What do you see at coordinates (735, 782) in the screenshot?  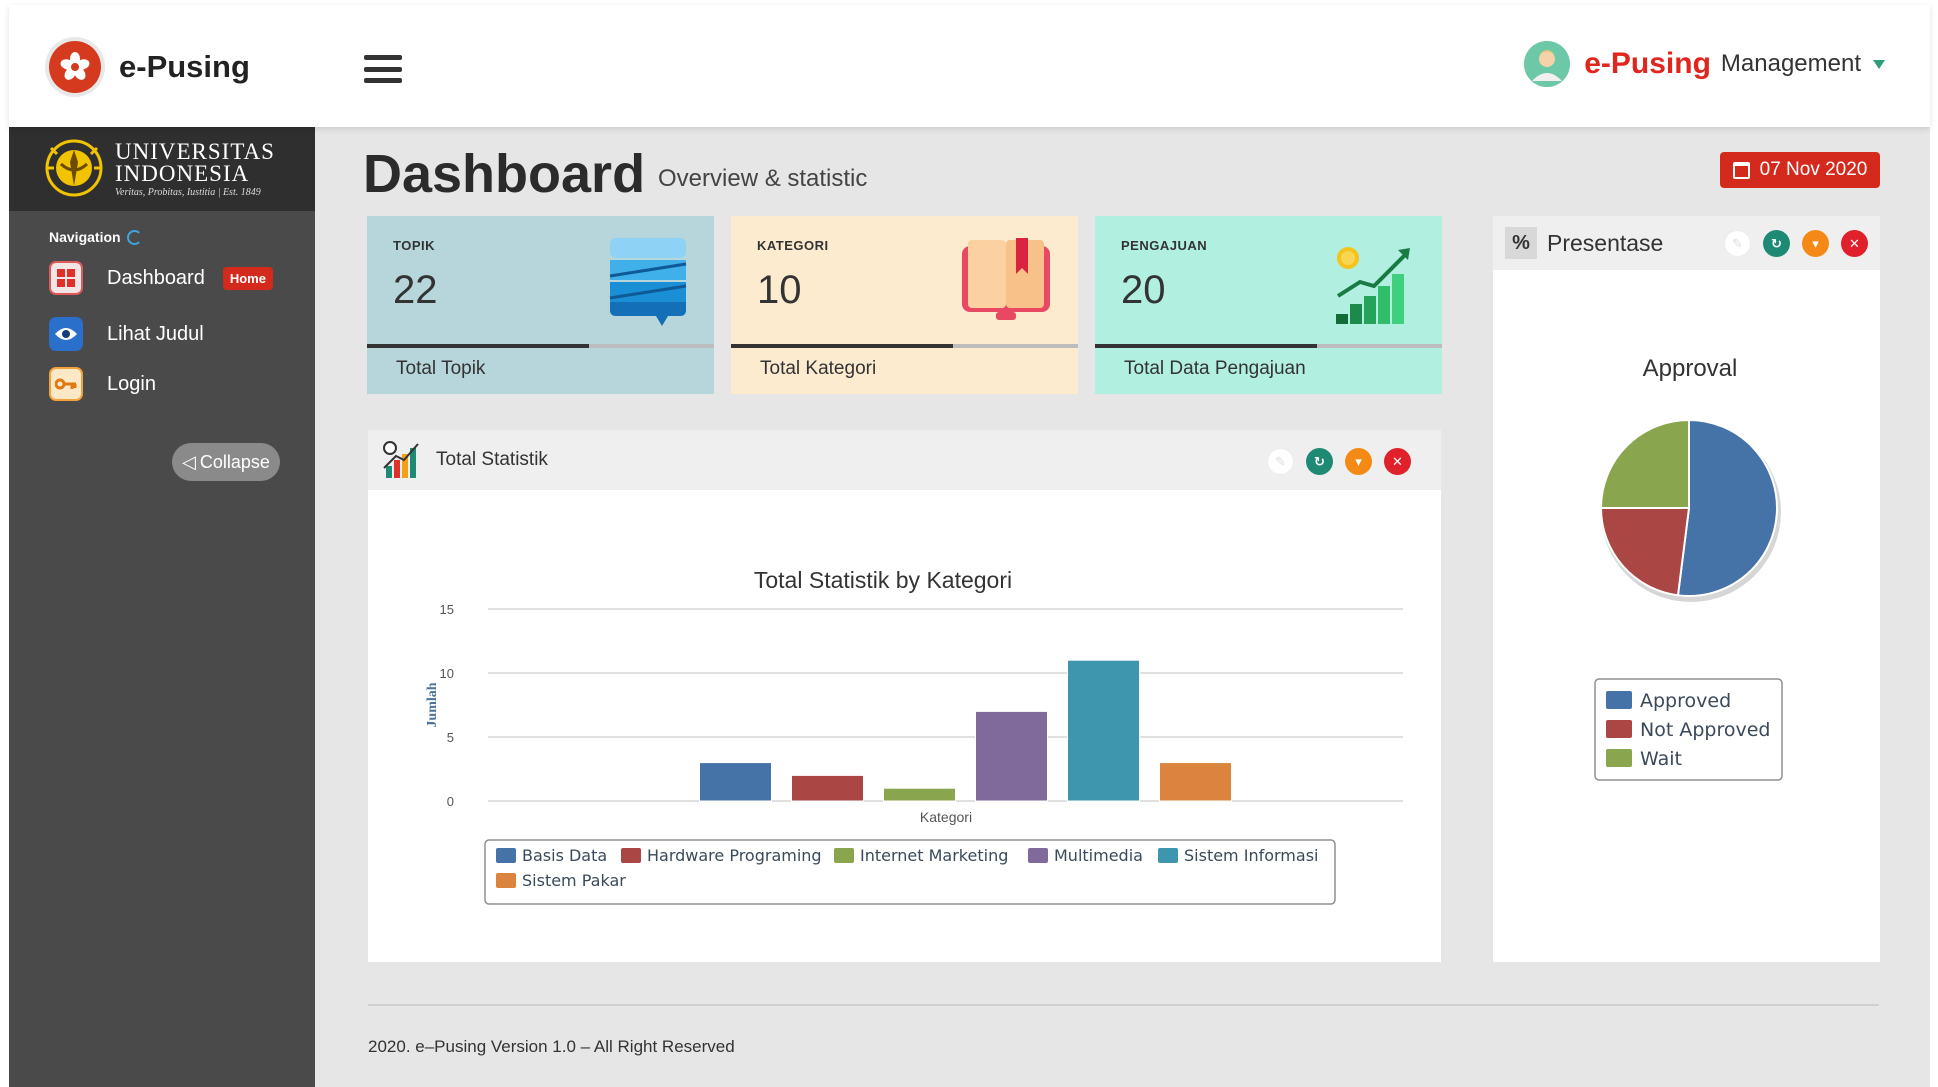 I see `bar-basis-data` at bounding box center [735, 782].